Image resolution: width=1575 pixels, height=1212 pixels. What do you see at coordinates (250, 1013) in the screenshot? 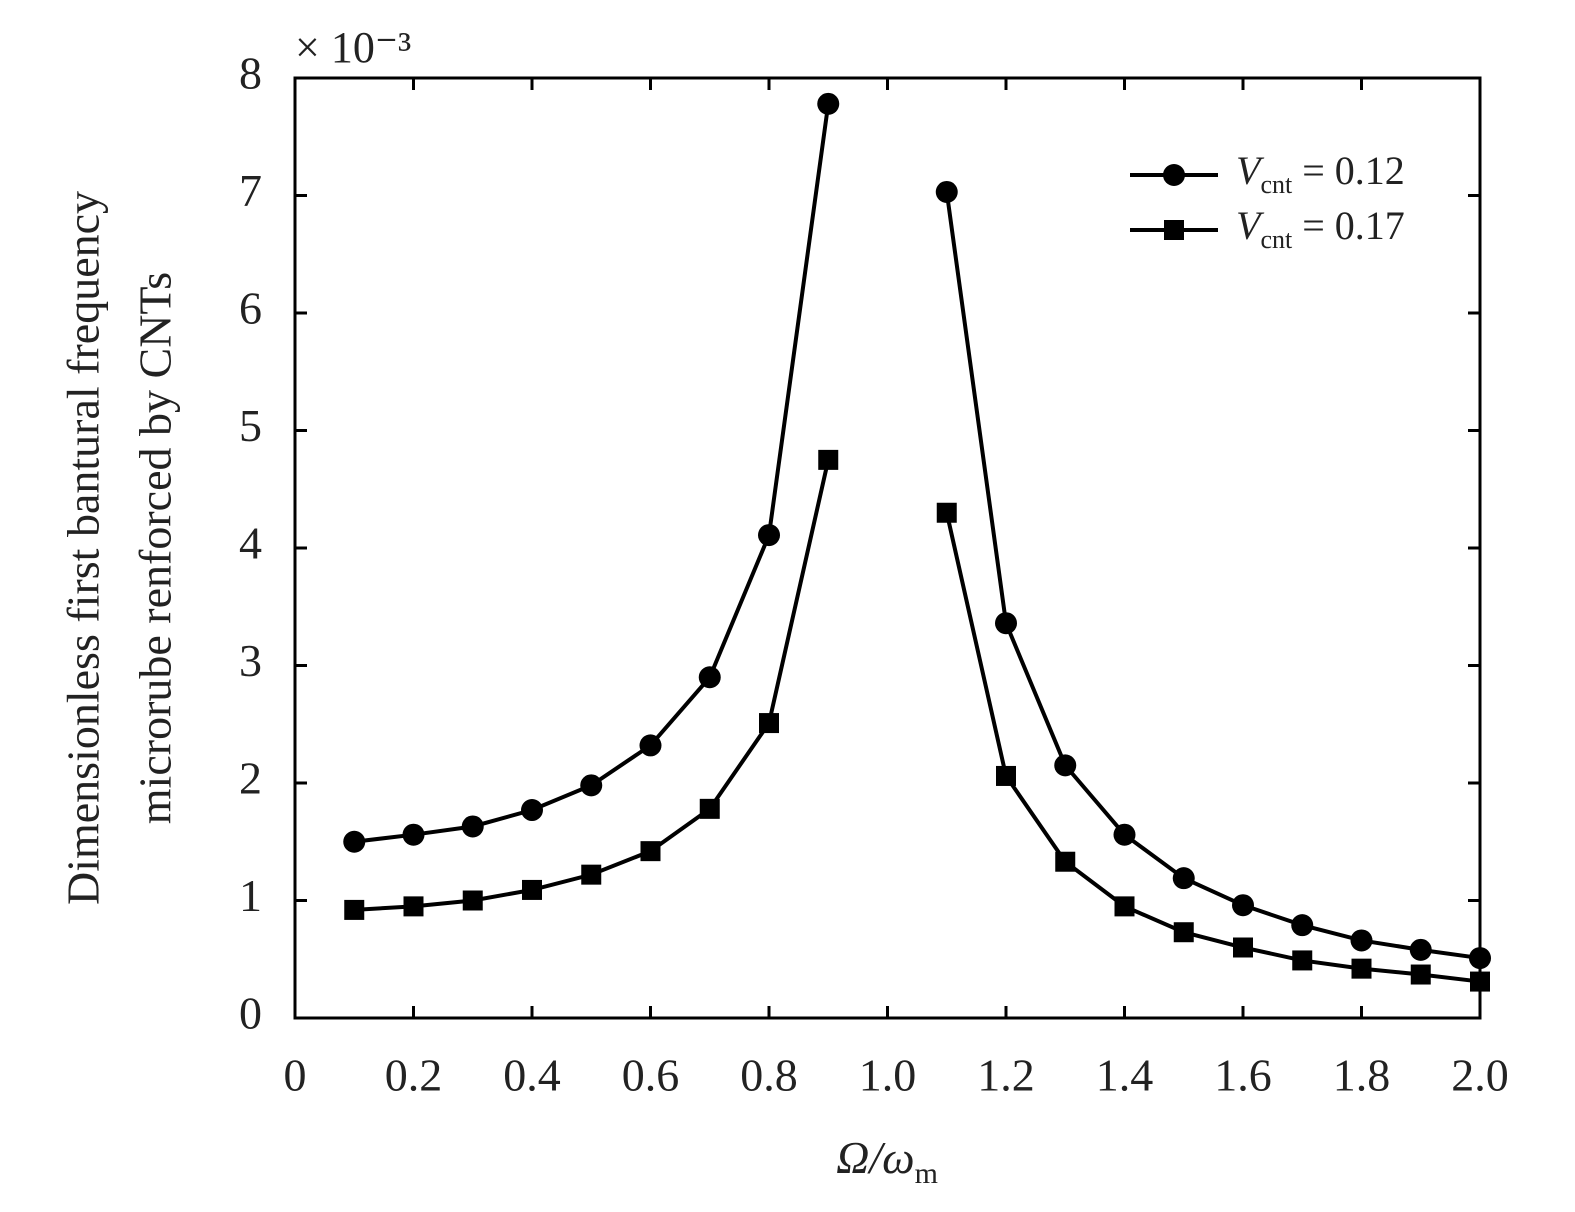
I see `y-tick-label: 0` at bounding box center [250, 1013].